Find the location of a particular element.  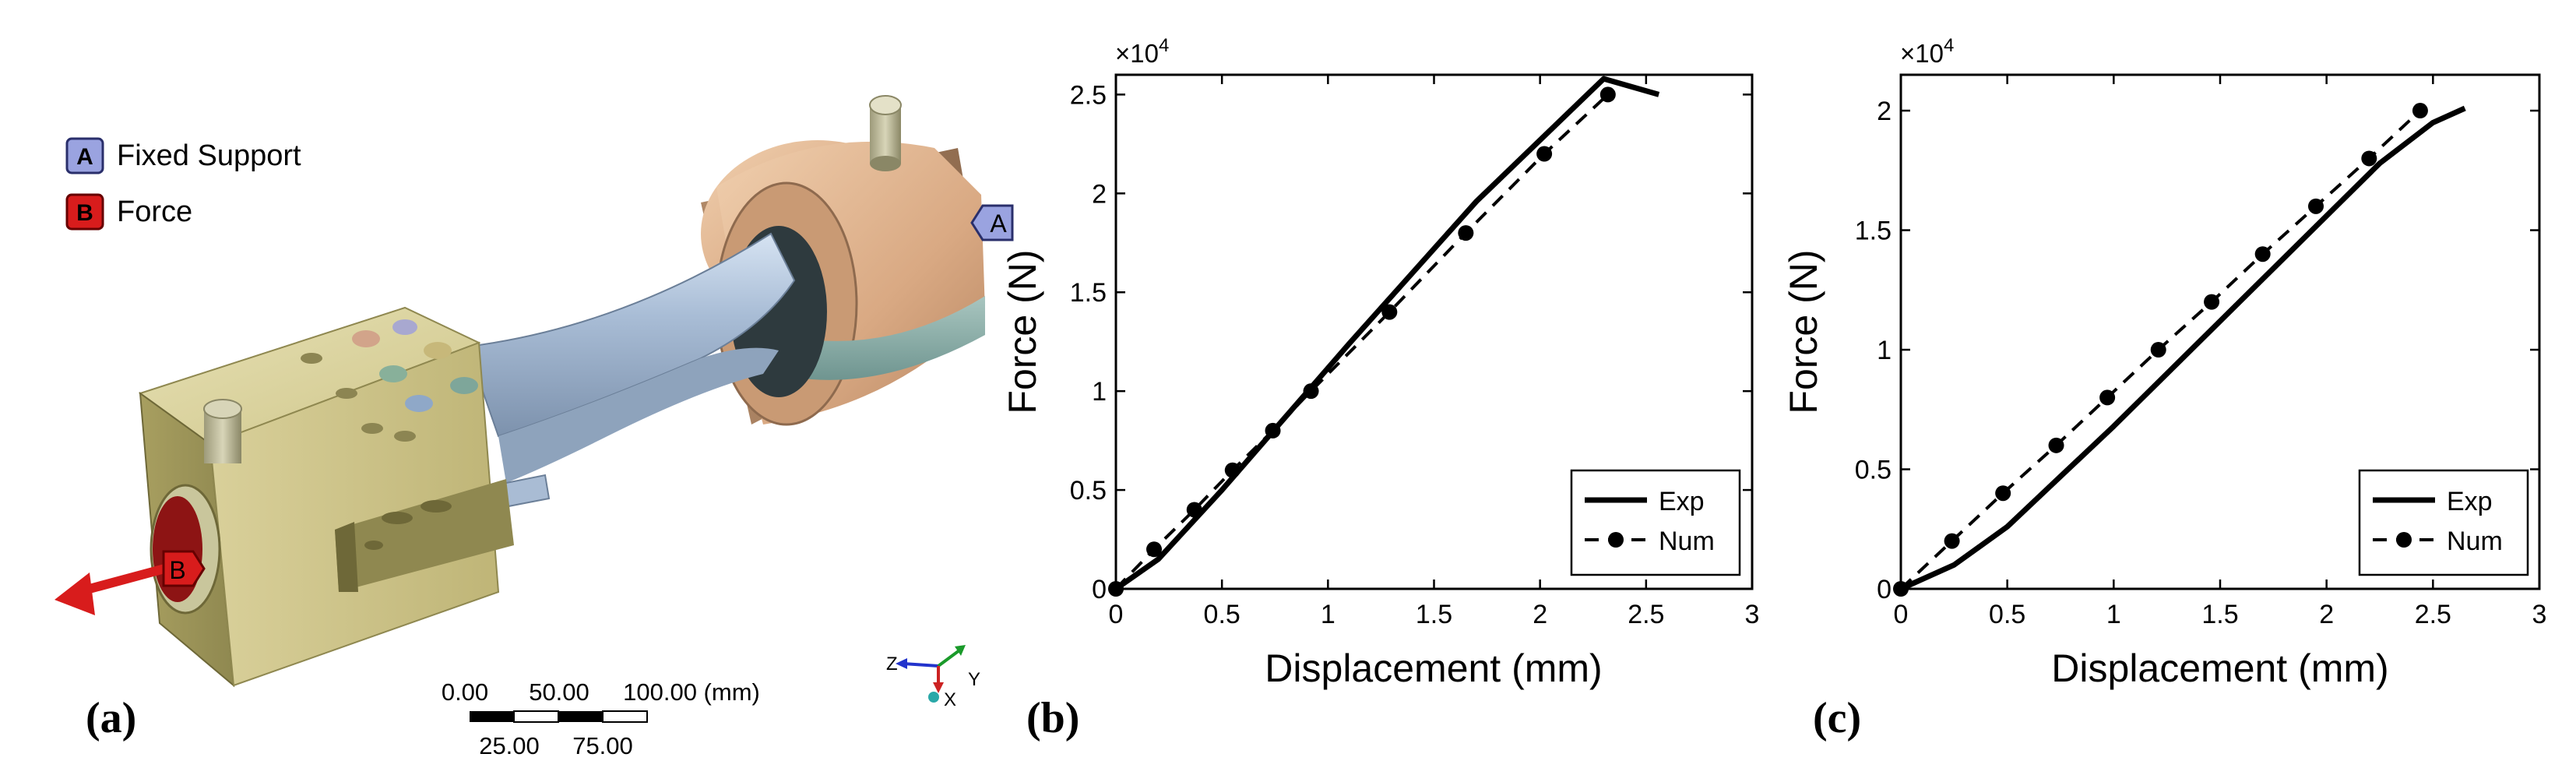

chart-b-ytick-label: 1.5 is located at coordinates (1088, 293).